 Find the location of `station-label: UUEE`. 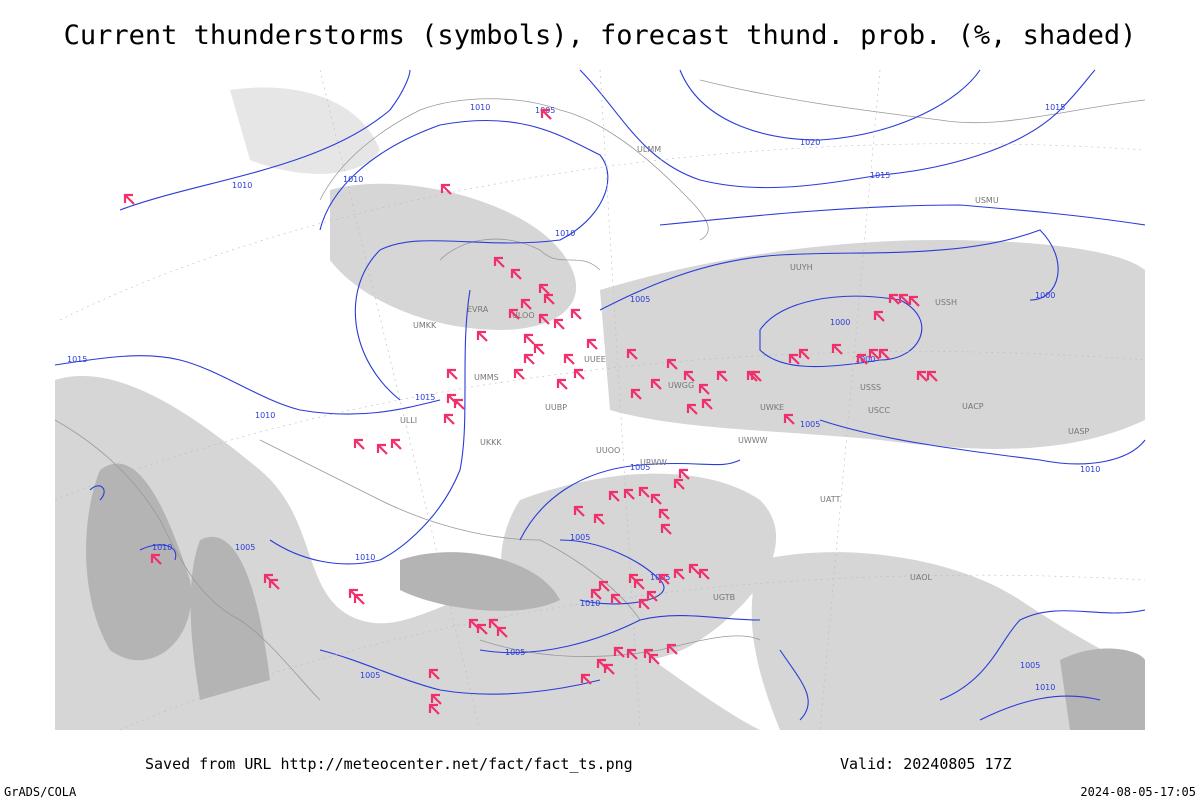

station-label: UUEE is located at coordinates (595, 359).